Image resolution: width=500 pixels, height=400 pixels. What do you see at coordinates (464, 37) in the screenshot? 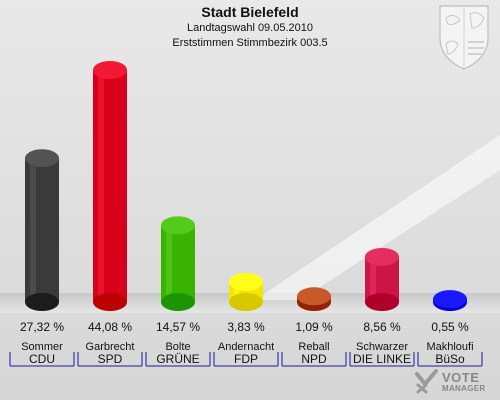
I see `coat-of-arms-icon` at bounding box center [464, 37].